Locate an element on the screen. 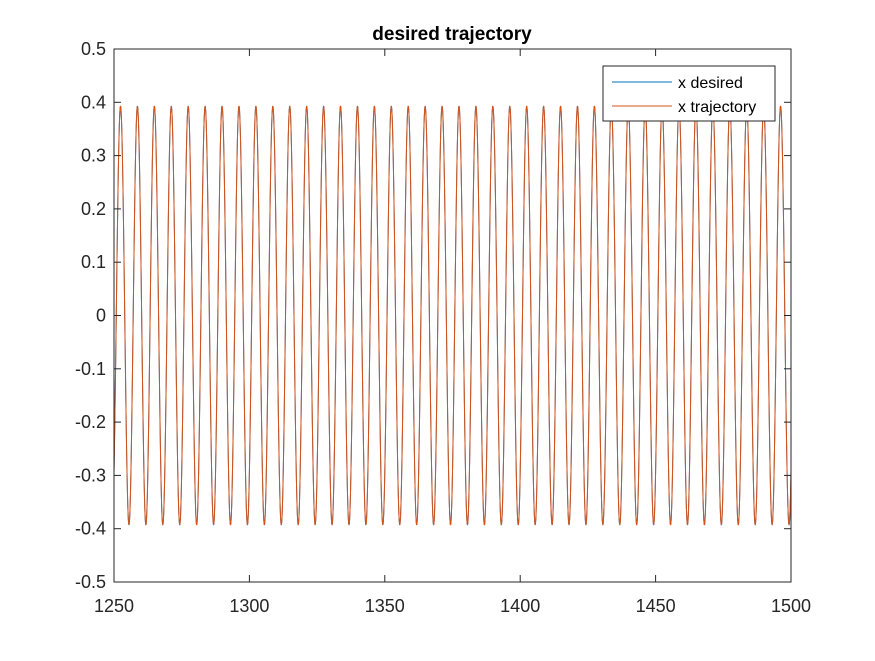 Image resolution: width=875 pixels, height=661 pixels. y-tick-label: 0.2 is located at coordinates (93, 209).